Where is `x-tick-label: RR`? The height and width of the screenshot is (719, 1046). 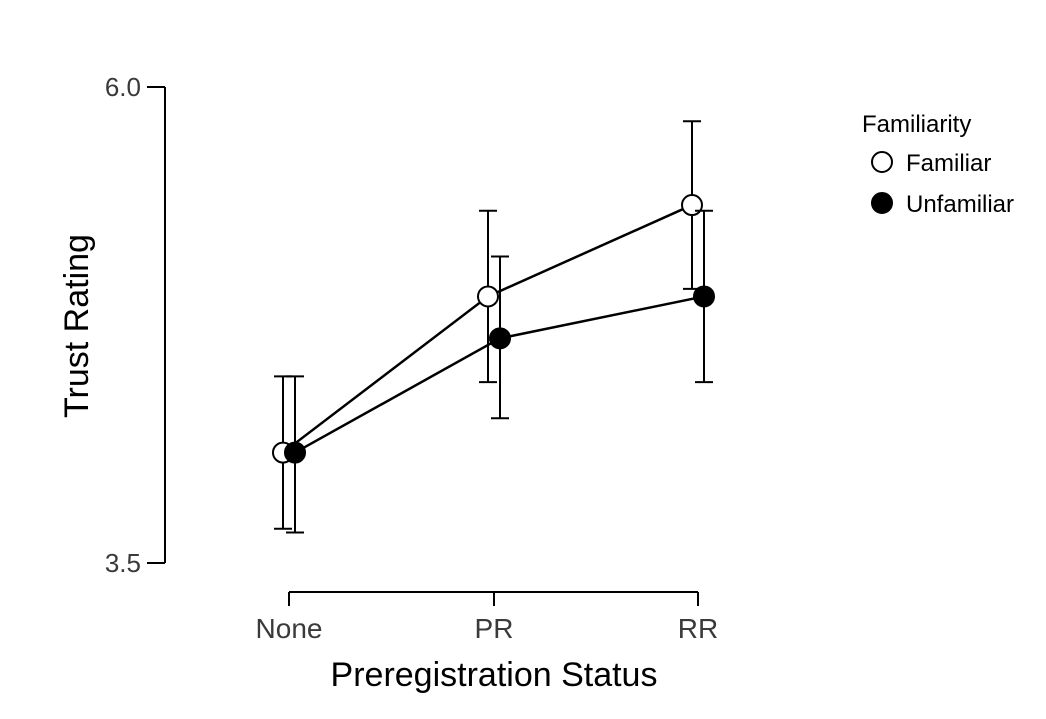 x-tick-label: RR is located at coordinates (698, 628).